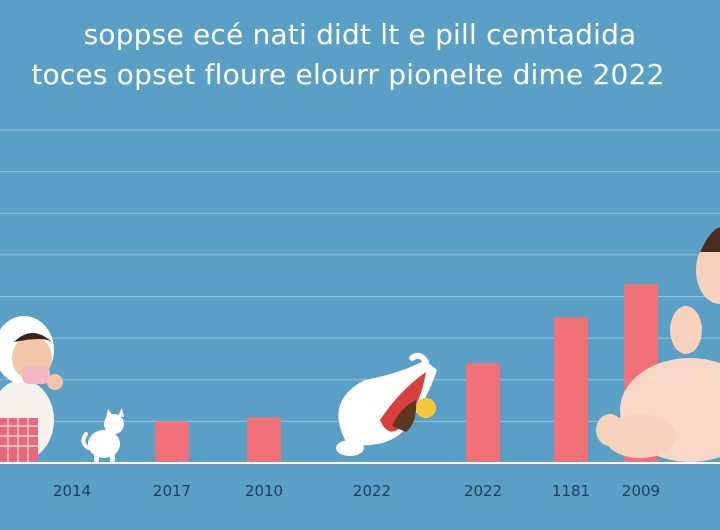 The height and width of the screenshot is (530, 720). What do you see at coordinates (386, 404) in the screenshot?
I see `baby-bib-icon` at bounding box center [386, 404].